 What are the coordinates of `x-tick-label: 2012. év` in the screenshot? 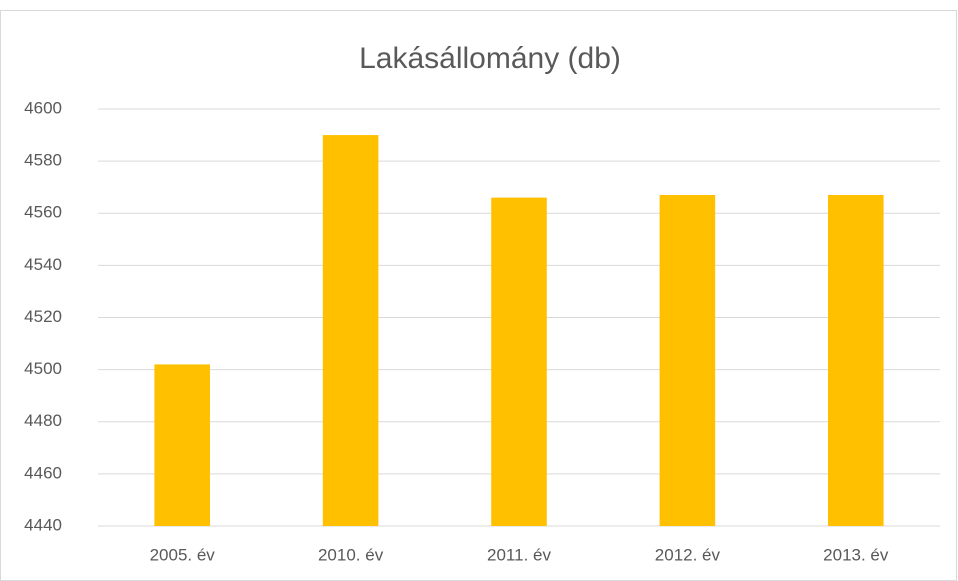 It's located at (688, 554).